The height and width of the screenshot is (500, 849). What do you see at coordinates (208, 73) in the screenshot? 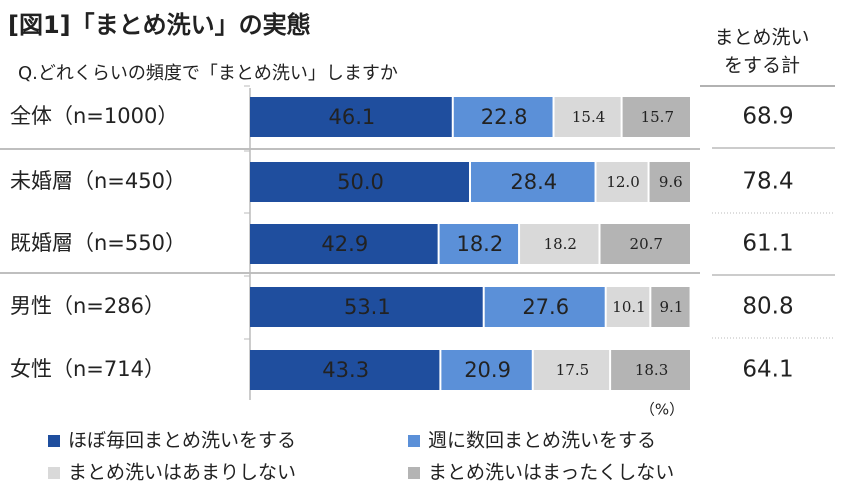
I see `chart-subtitle: Q.どれくらいの頻度で「まとめ洗い」しますか` at bounding box center [208, 73].